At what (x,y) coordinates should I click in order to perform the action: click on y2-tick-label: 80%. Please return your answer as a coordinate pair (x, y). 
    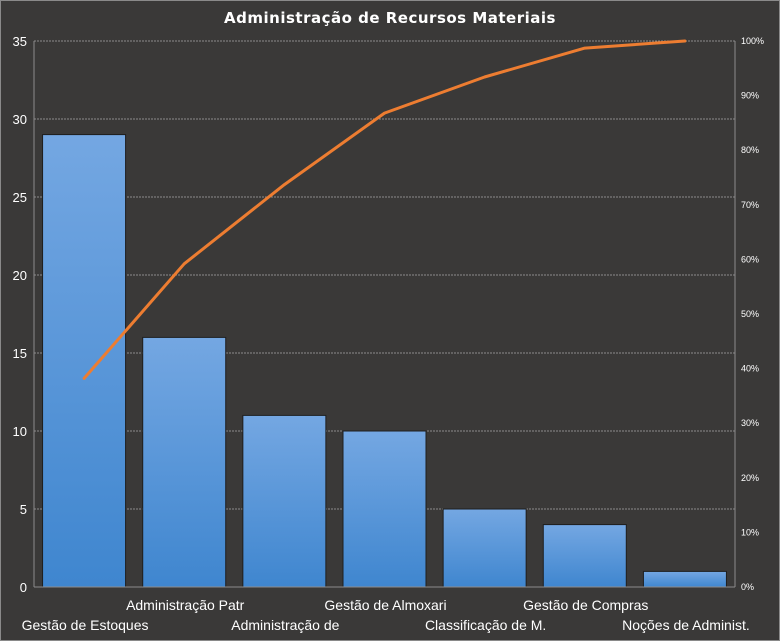
    Looking at the image, I should click on (750, 150).